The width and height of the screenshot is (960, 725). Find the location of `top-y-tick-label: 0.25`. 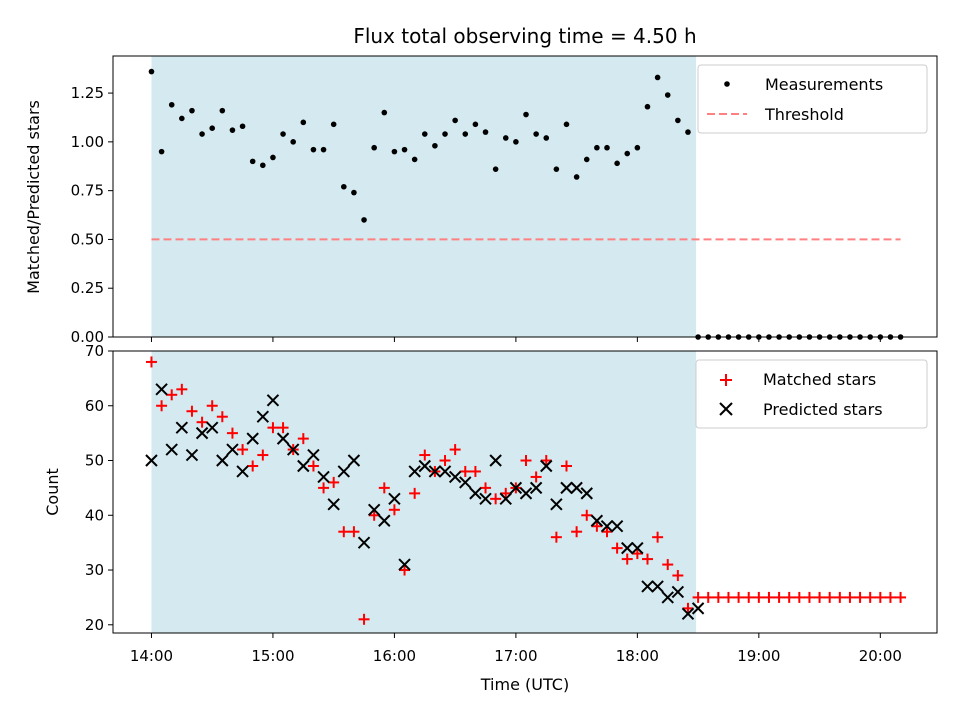

top-y-tick-label: 0.25 is located at coordinates (87, 288).